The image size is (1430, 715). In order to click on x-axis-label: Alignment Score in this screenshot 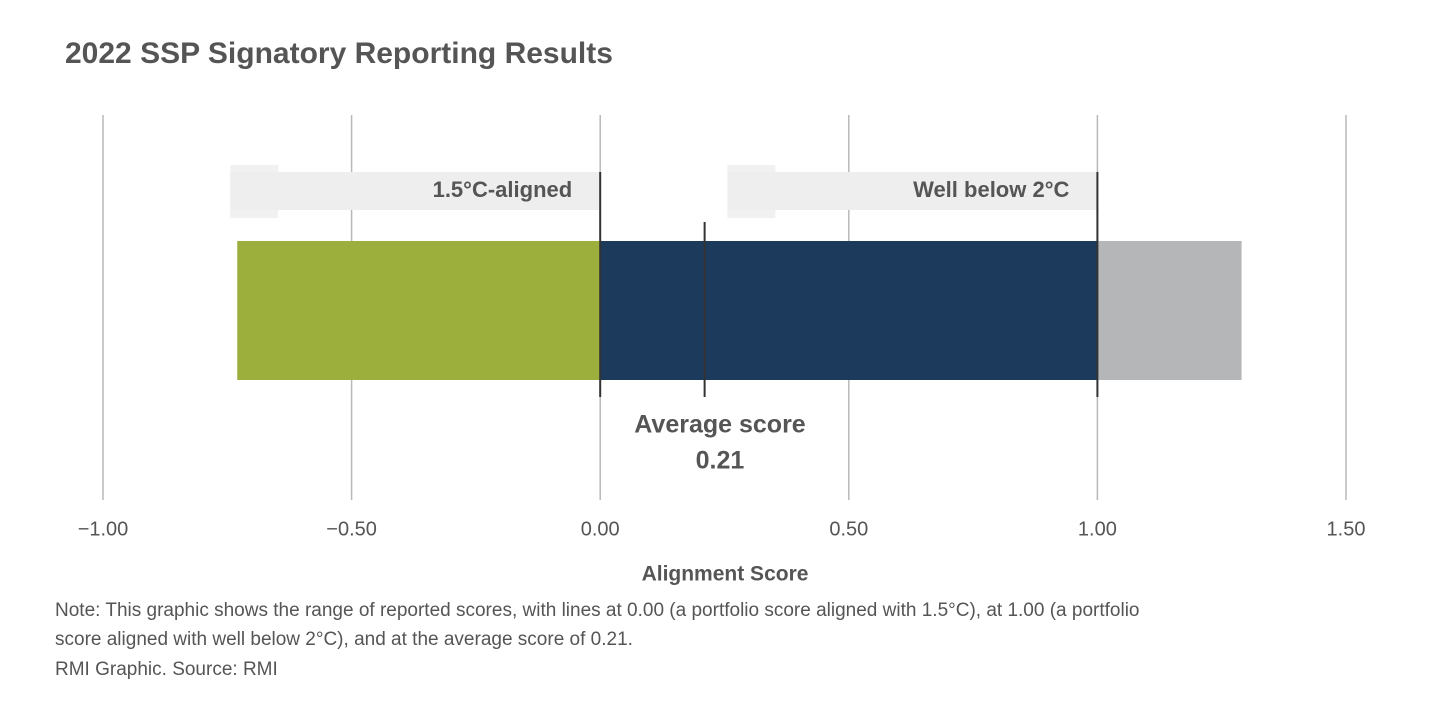, I will do `click(725, 574)`.